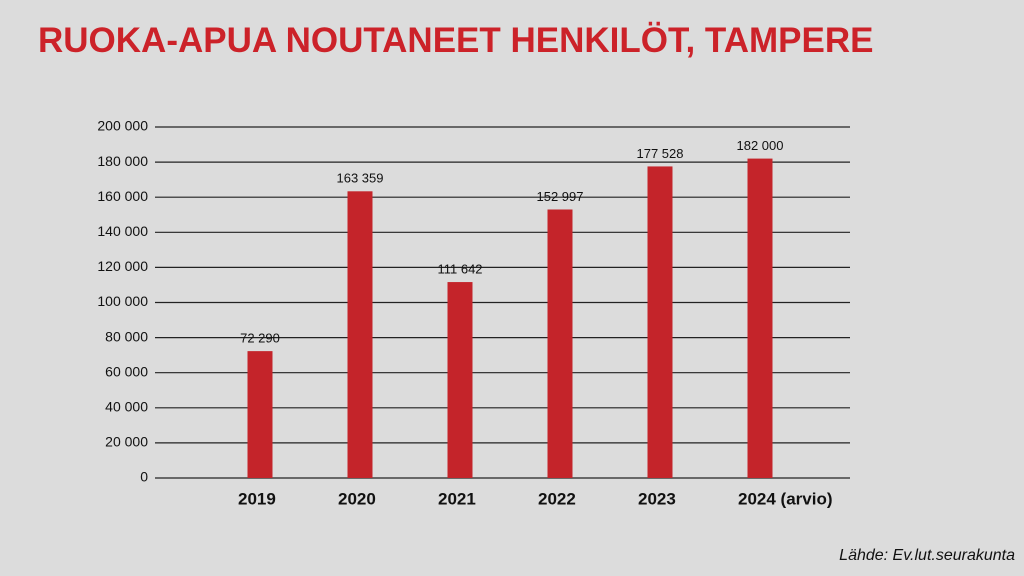 This screenshot has height=576, width=1024. Describe the element at coordinates (560, 196) in the screenshot. I see `value-label: 152 997` at that location.